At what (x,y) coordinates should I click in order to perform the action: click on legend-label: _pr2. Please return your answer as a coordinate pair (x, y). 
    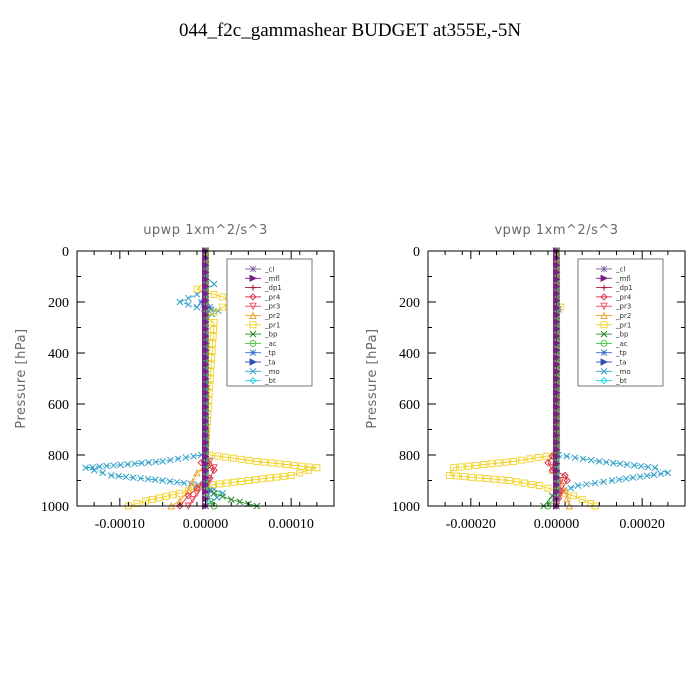
    Looking at the image, I should click on (623, 316).